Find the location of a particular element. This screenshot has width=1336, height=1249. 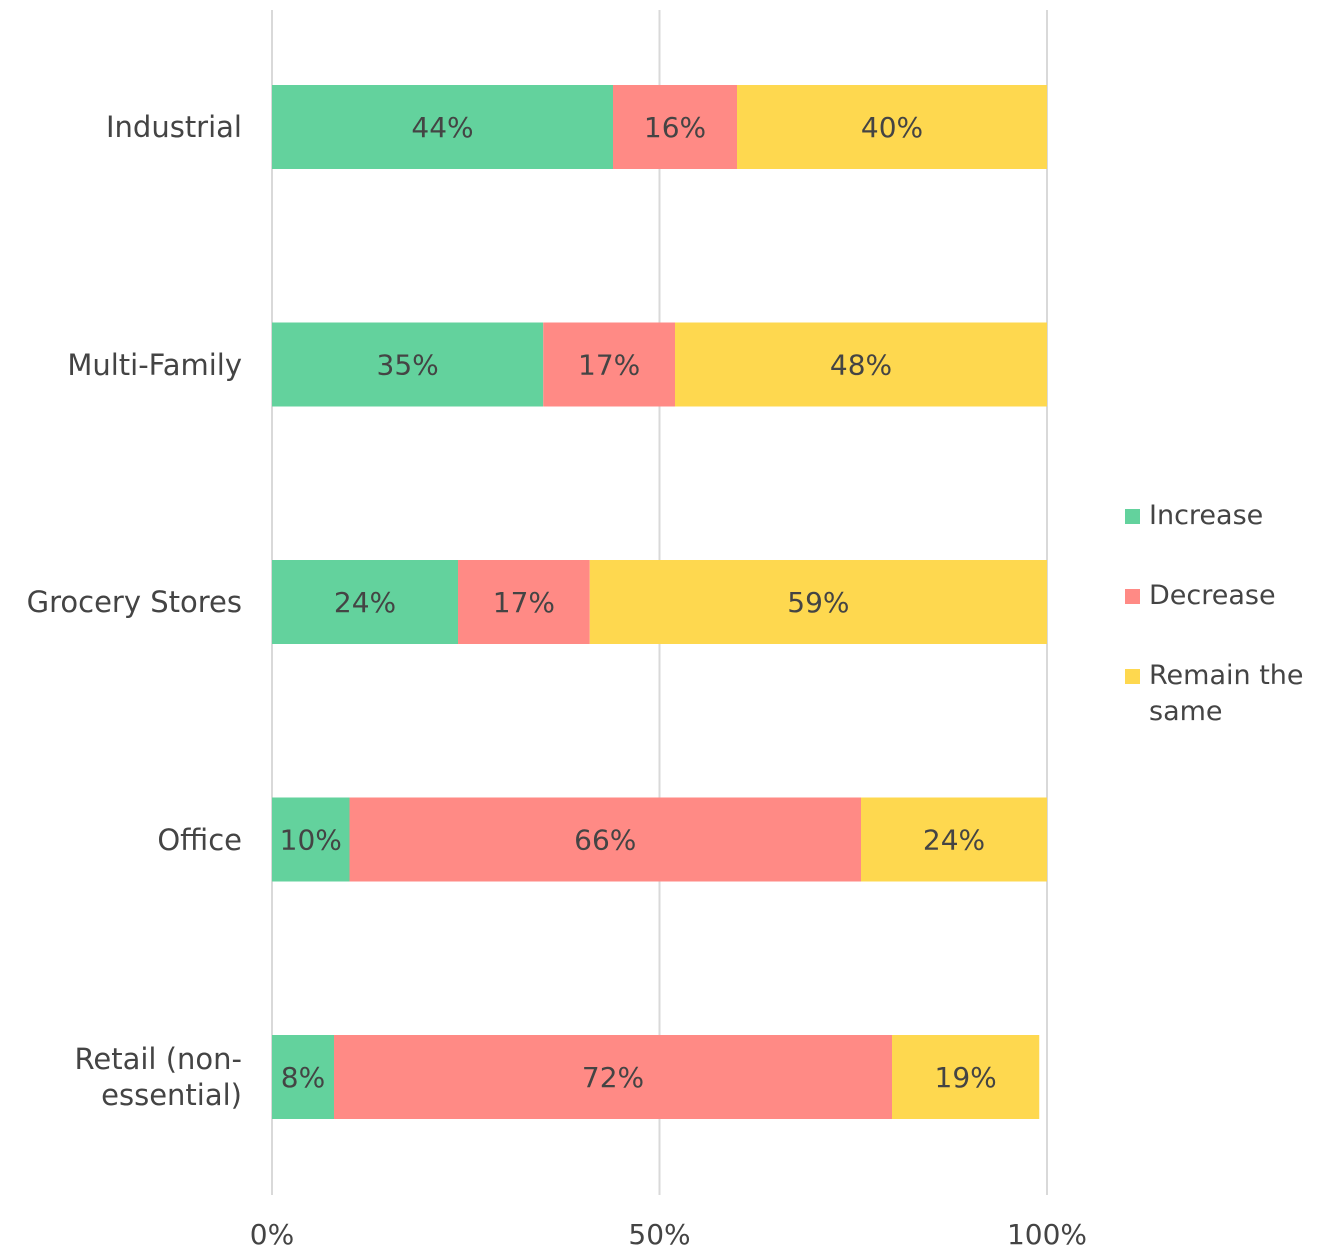

data-label: 10% is located at coordinates (311, 840).